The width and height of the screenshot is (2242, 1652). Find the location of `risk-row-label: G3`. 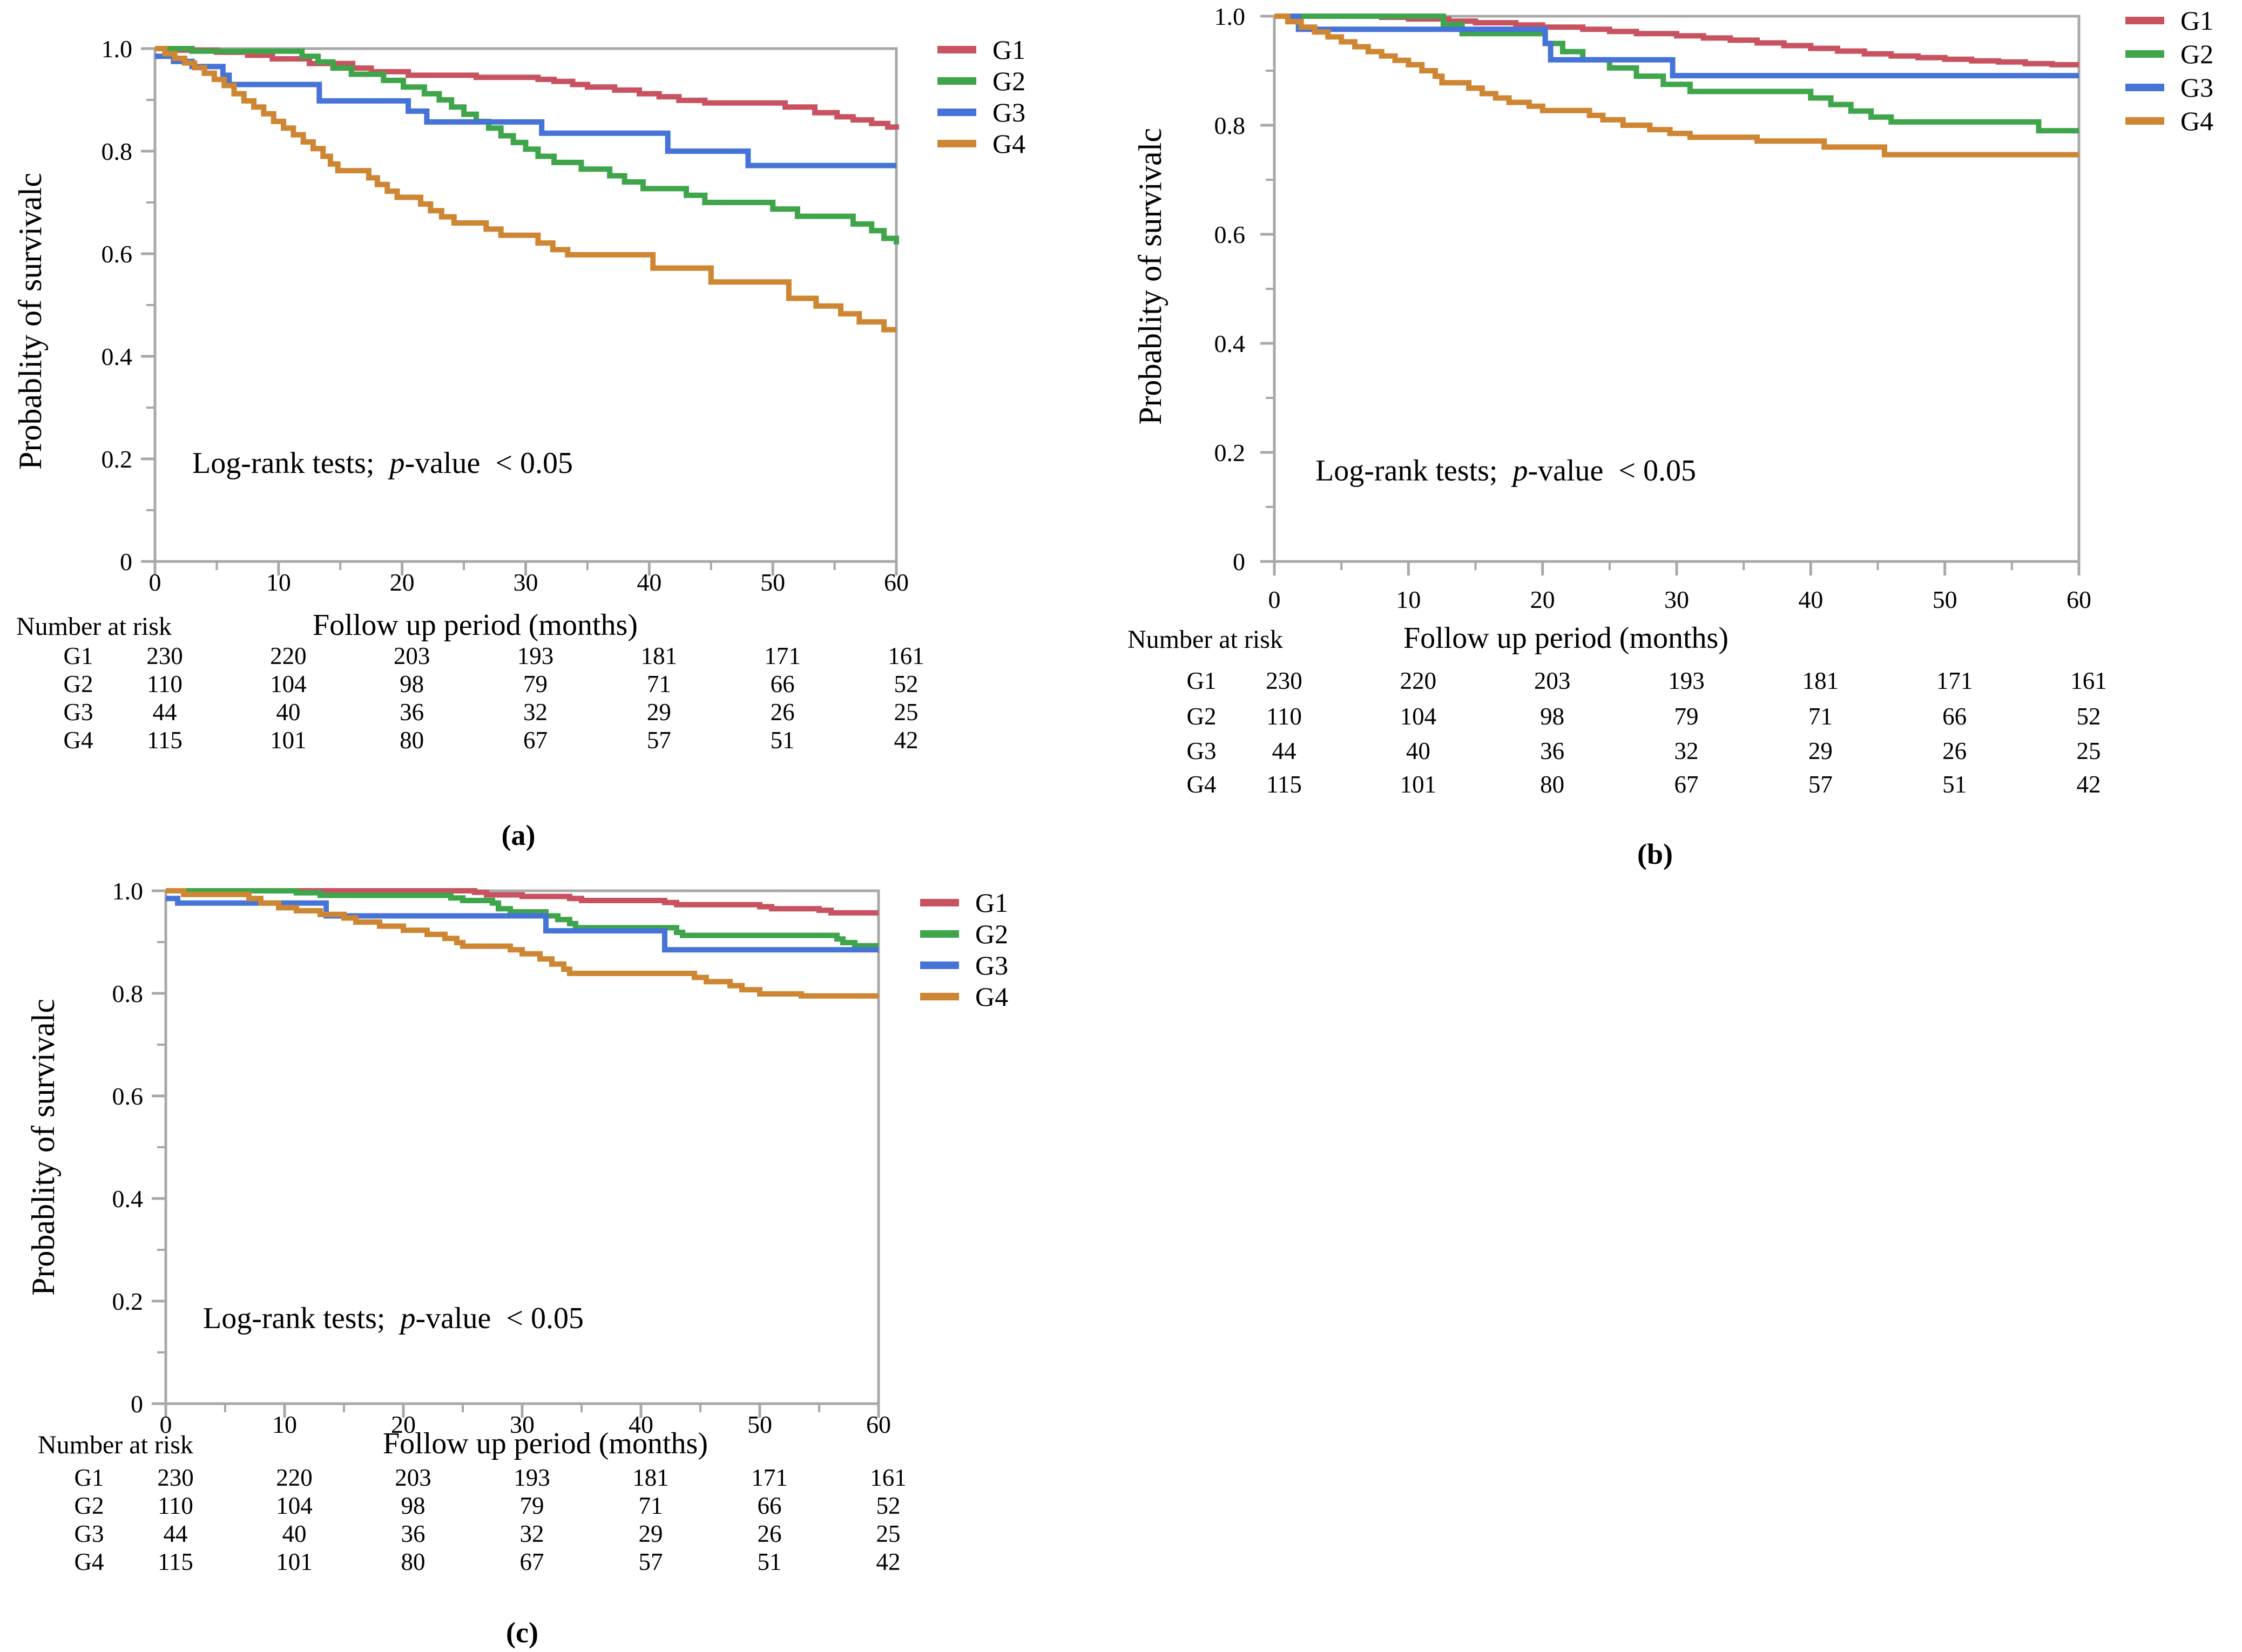

risk-row-label: G3 is located at coordinates (78, 712).